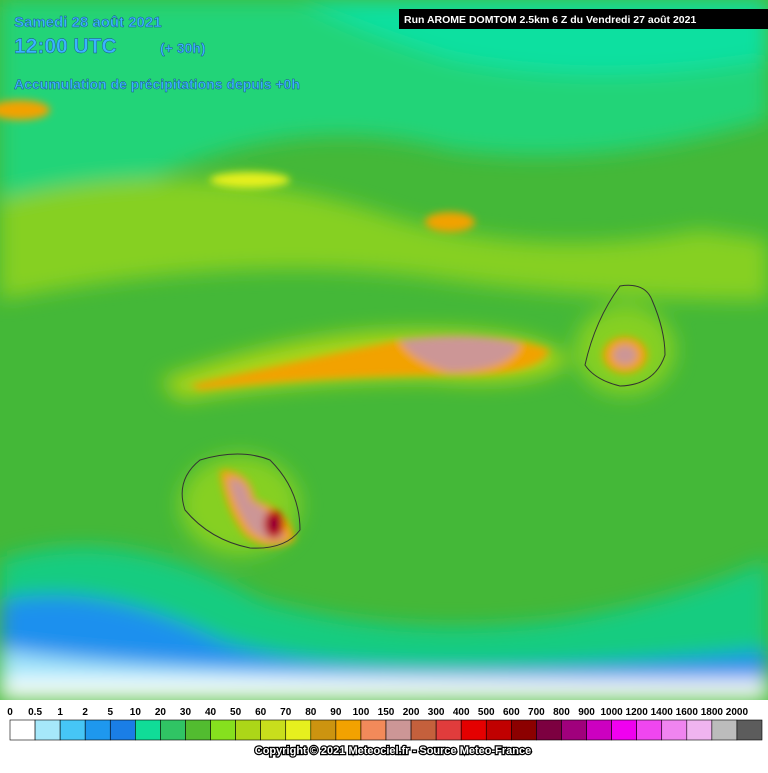 The height and width of the screenshot is (773, 768). Describe the element at coordinates (161, 712) in the screenshot. I see `legend-label: 20` at that location.